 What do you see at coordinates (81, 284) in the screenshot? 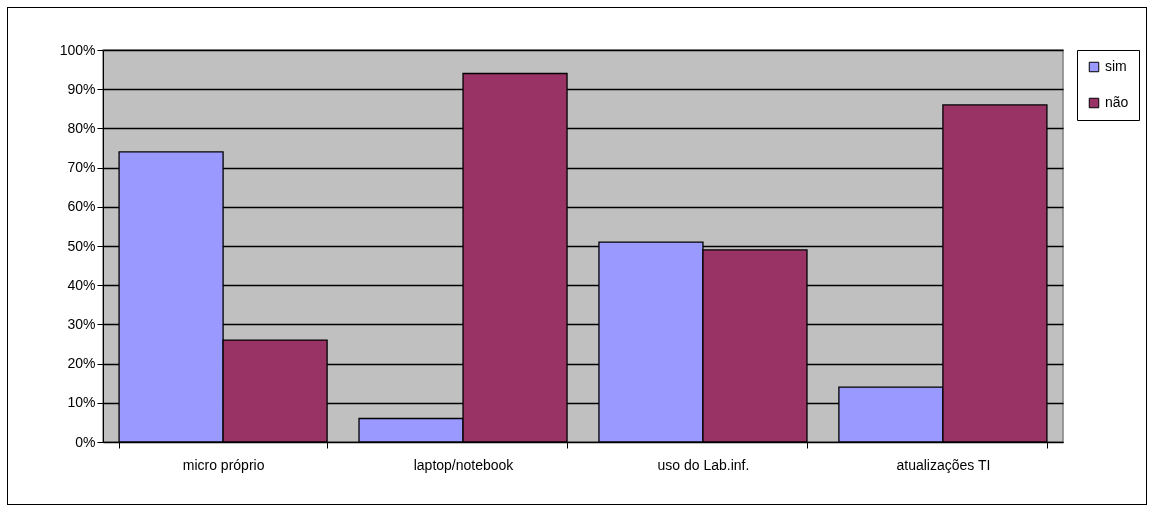
I see `y-tick-label: 40%` at bounding box center [81, 284].